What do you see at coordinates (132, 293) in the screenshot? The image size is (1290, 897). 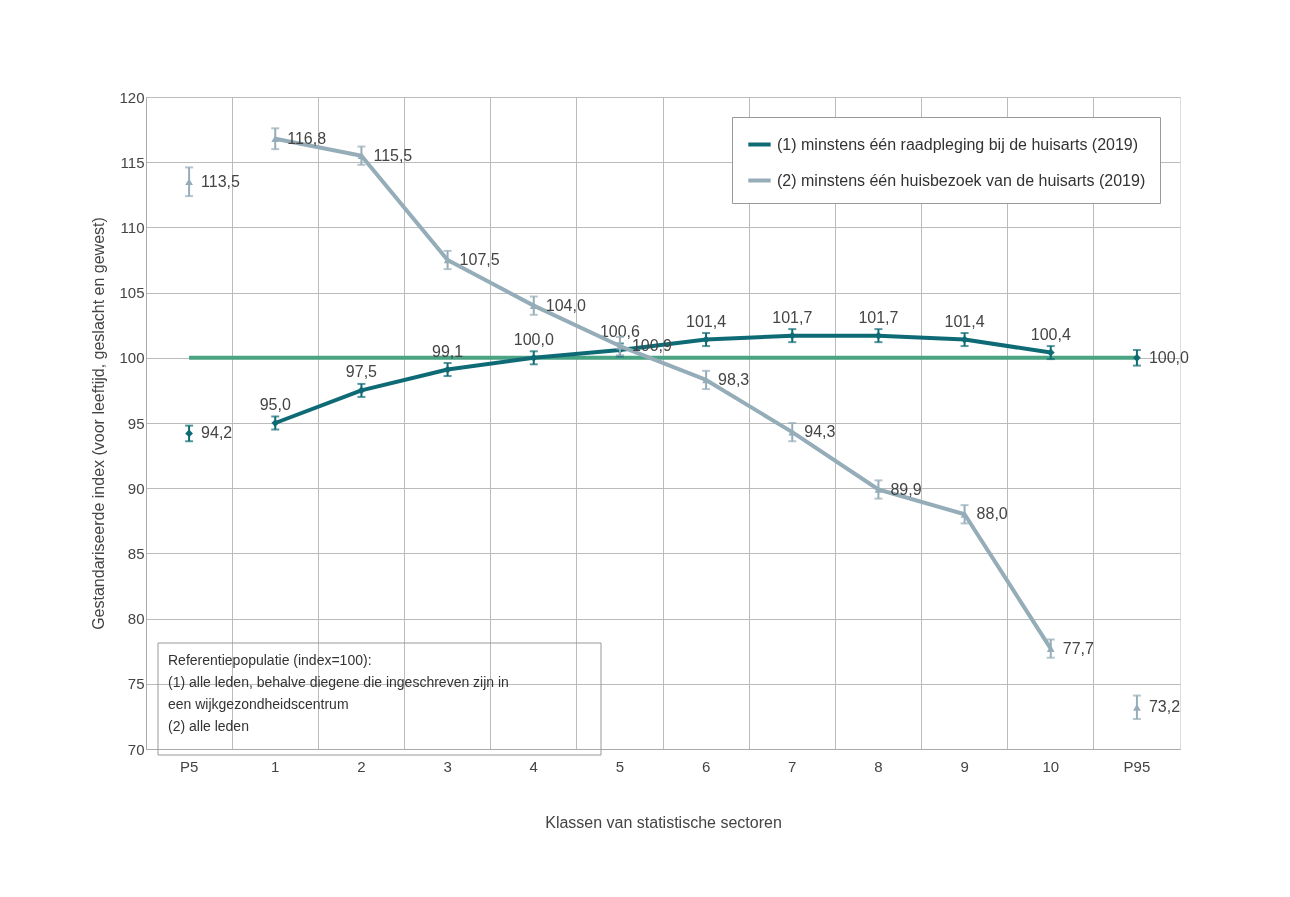 I see `y-tick-label: 105` at bounding box center [132, 293].